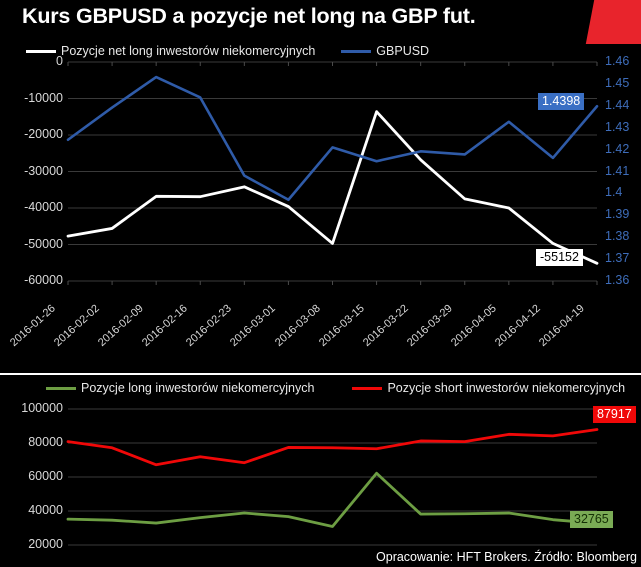  I want to click on brand-corner-accent, so click(613, 22).